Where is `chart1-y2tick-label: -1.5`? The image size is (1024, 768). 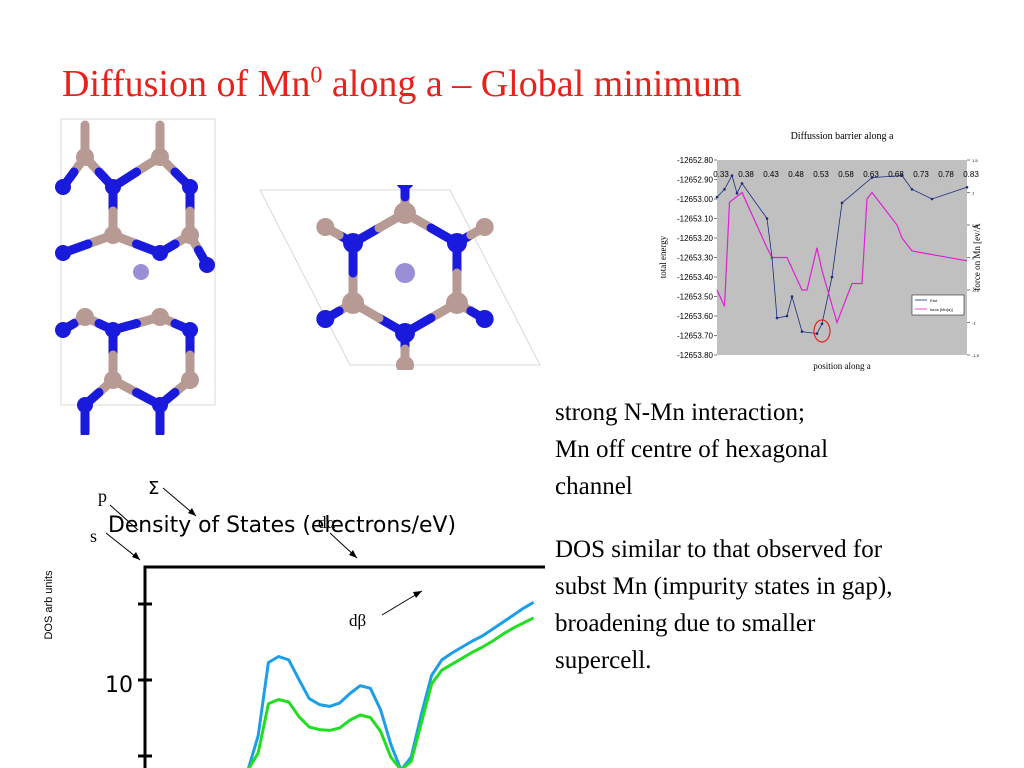 chart1-y2tick-label: -1.5 is located at coordinates (976, 355).